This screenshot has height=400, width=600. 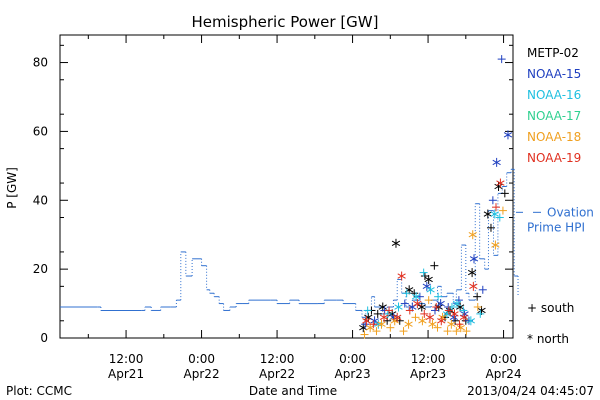 What do you see at coordinates (353, 374) in the screenshot?
I see `x-tick-label-date: Apr23` at bounding box center [353, 374].